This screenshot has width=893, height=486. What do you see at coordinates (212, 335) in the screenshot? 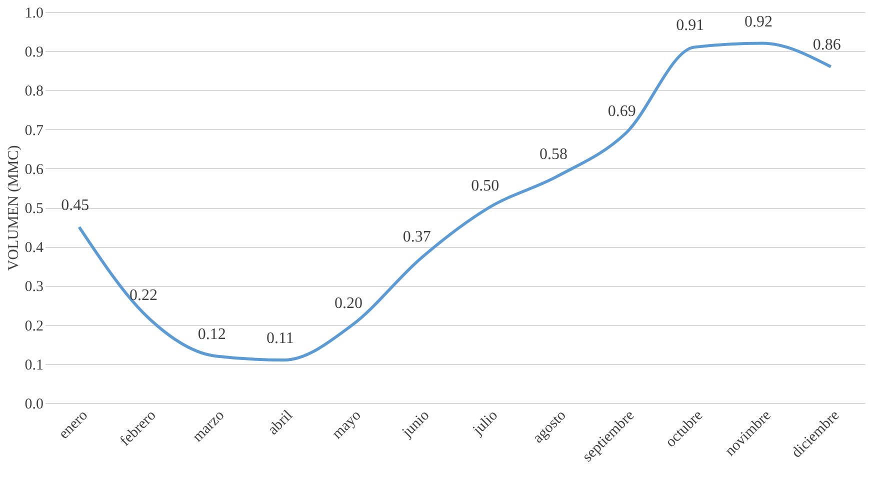
I see `data-label: 0.12` at bounding box center [212, 335].